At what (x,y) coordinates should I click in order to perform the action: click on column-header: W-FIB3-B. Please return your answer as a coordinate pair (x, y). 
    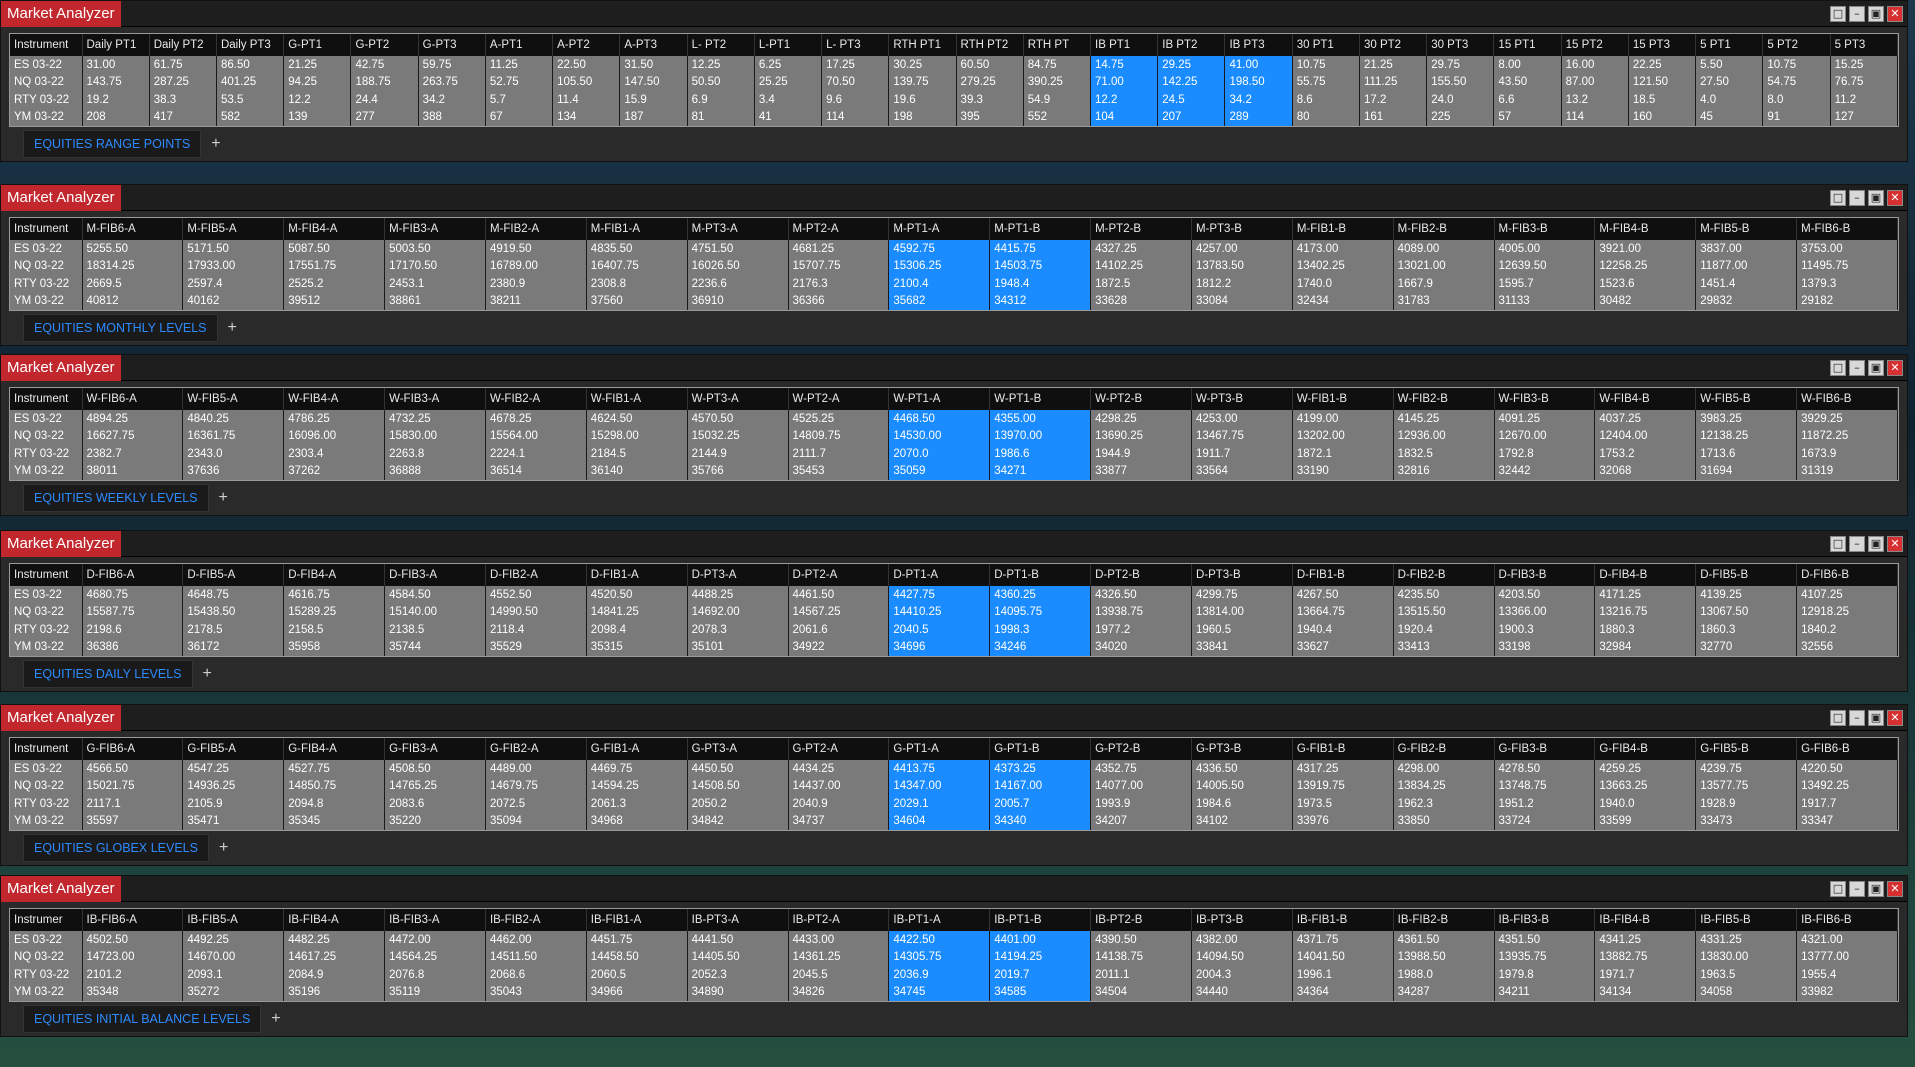
    Looking at the image, I should click on (1545, 399).